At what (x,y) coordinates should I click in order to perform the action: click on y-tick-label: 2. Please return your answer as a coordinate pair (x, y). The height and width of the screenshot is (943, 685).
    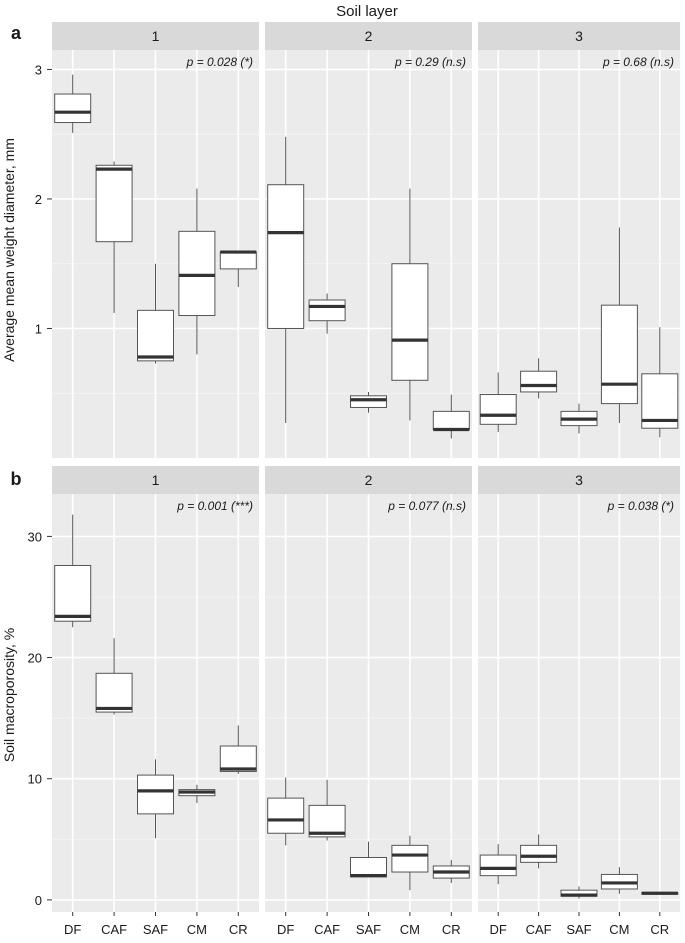
    Looking at the image, I should click on (38, 199).